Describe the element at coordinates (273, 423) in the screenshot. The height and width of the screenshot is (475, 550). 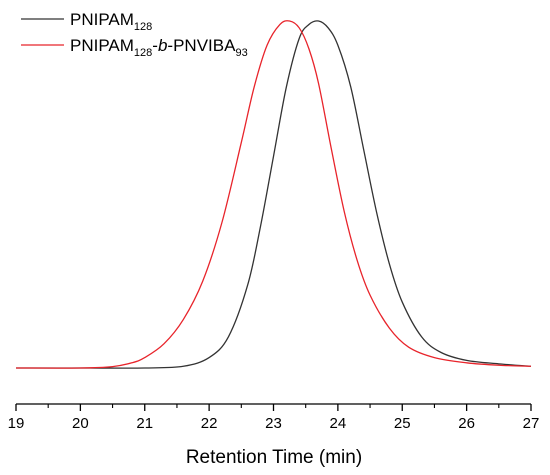
I see `x-tick-label: 23` at that location.